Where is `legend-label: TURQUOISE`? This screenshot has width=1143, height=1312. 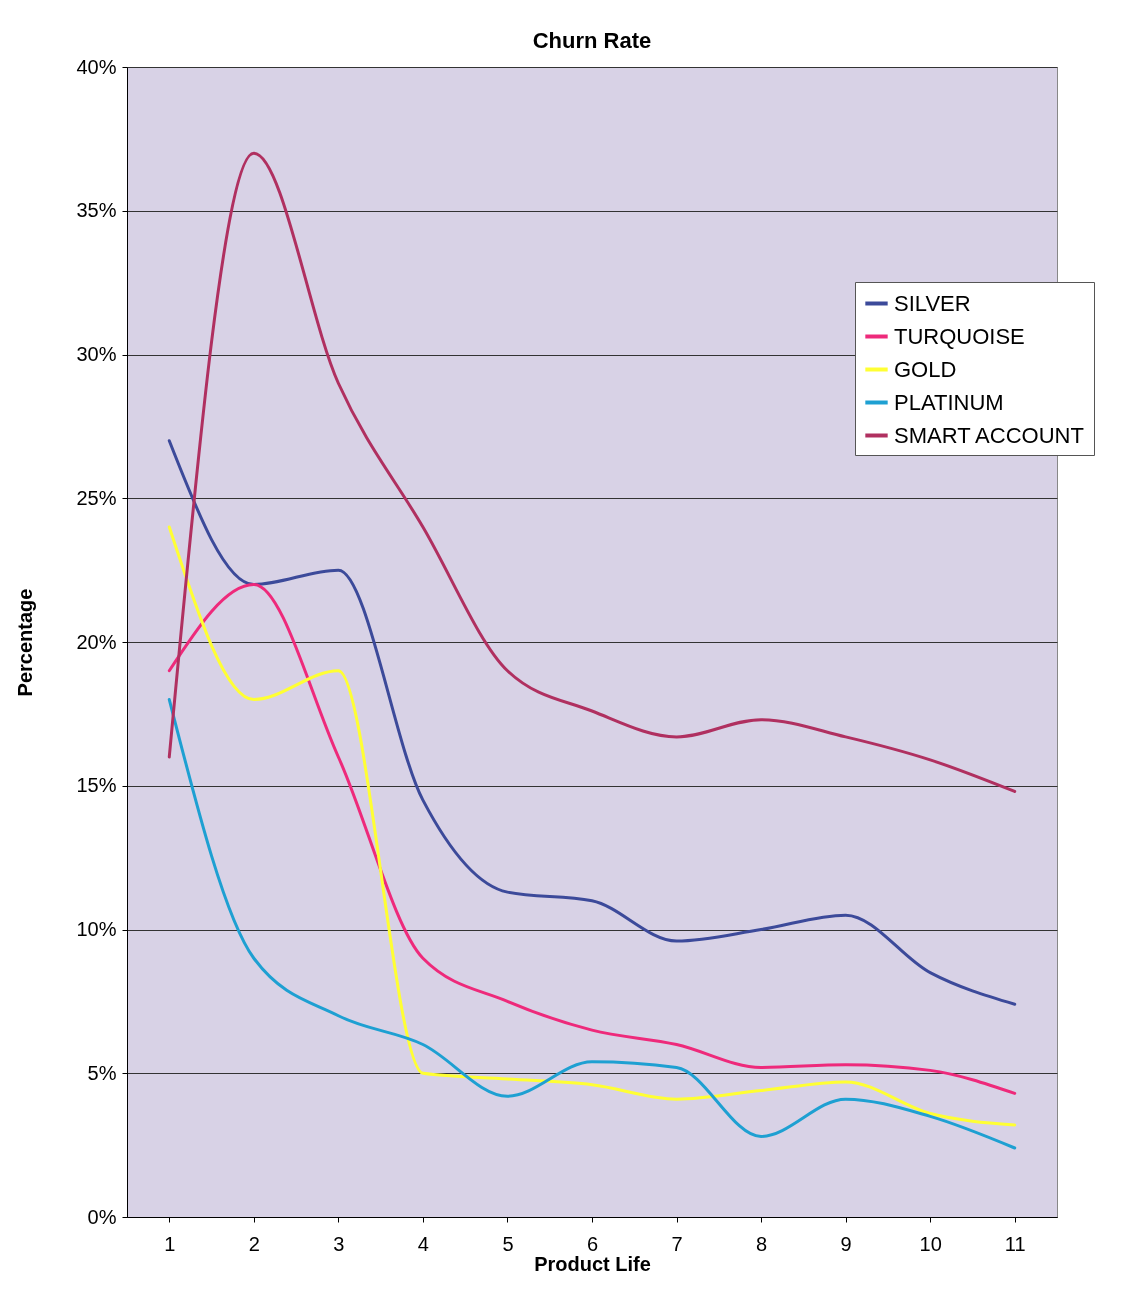
legend-label: TURQUOISE is located at coordinates (959, 336).